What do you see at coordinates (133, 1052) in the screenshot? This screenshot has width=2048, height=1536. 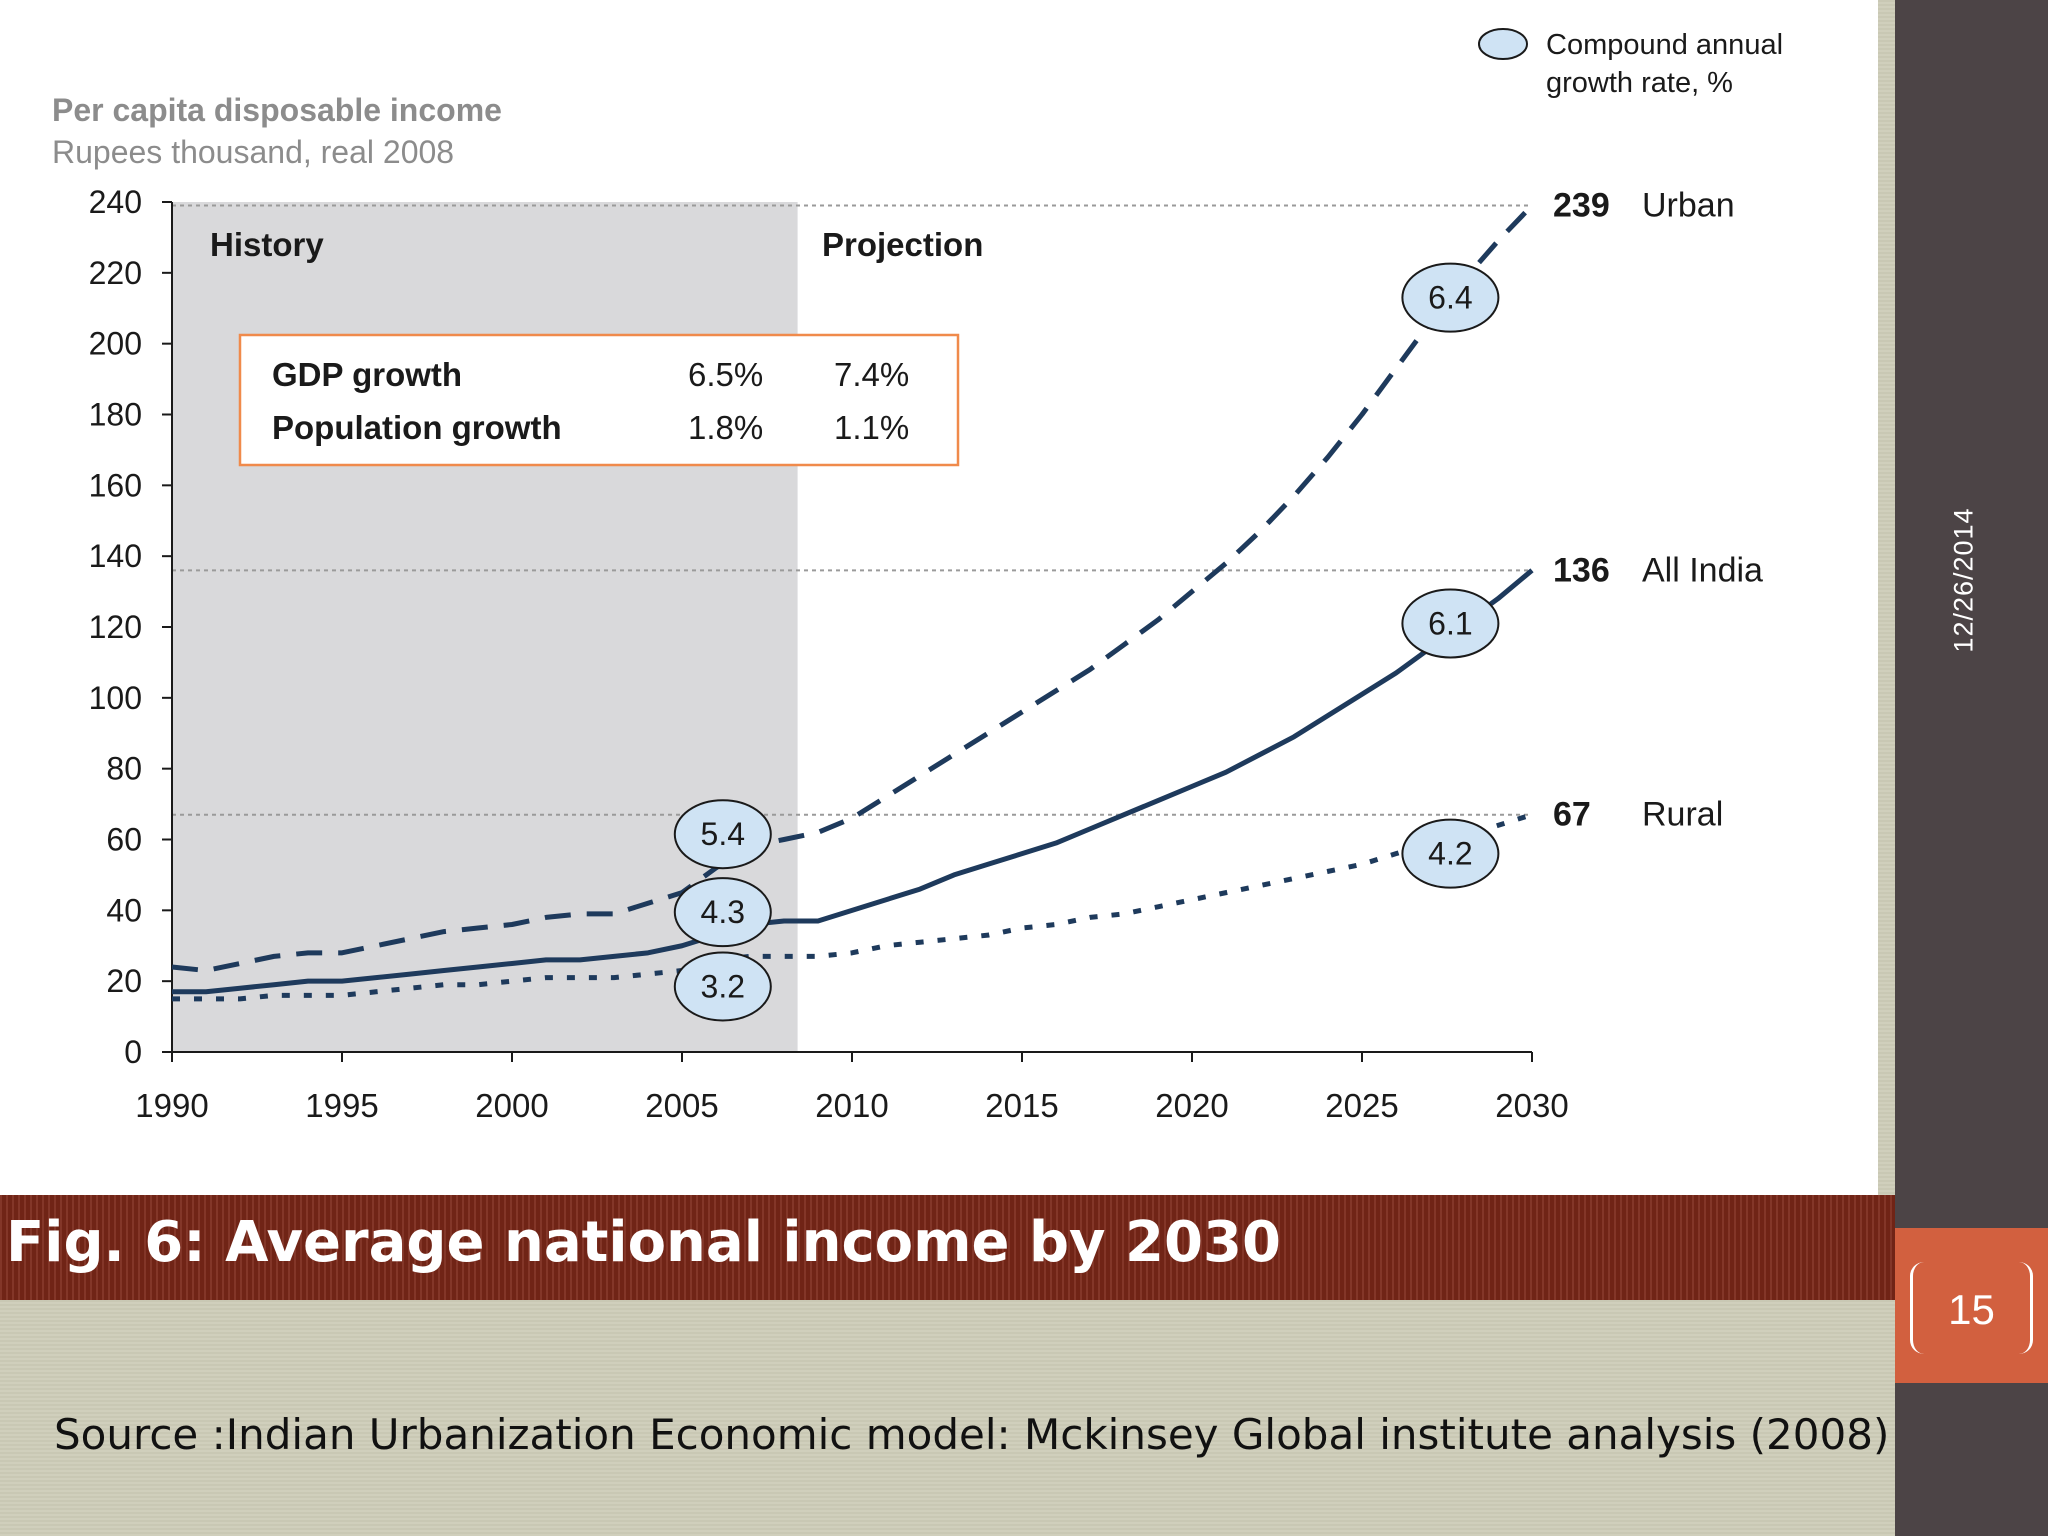 I see `y-tick-label: 0` at bounding box center [133, 1052].